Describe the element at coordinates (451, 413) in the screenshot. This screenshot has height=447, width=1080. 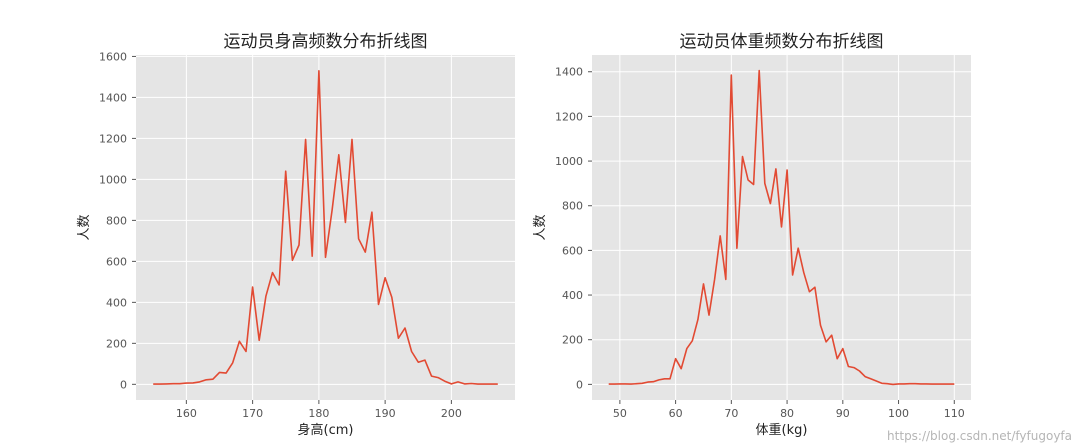
I see `x-tick-label: 200` at that location.